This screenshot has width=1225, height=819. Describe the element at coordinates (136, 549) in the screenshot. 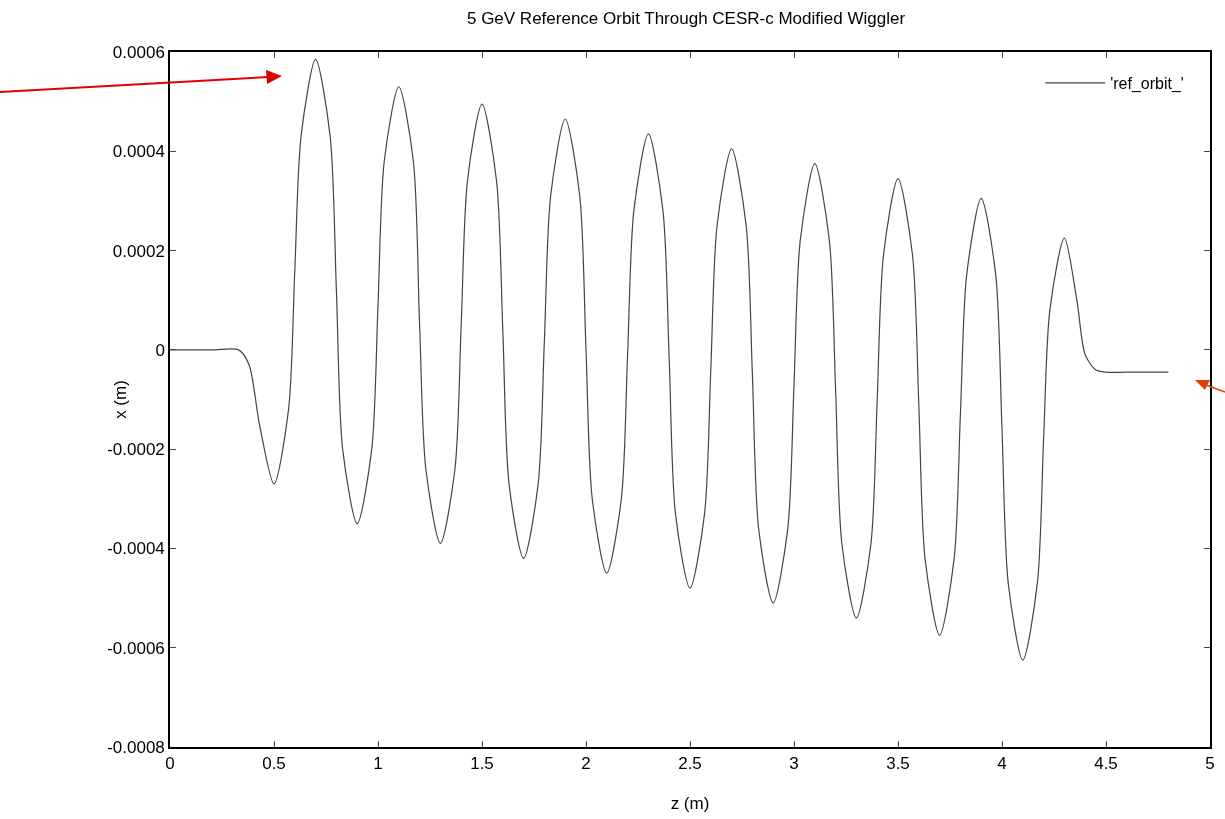

I see `y-tick-label: -0.0004` at that location.